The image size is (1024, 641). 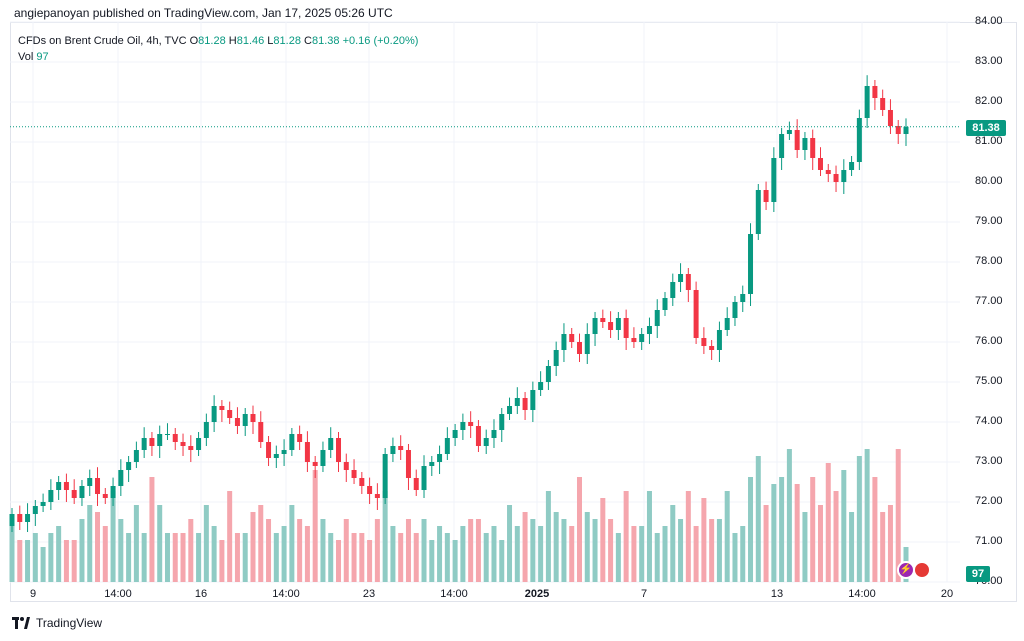 What do you see at coordinates (989, 181) in the screenshot?
I see `y-tick-label: 80.00` at bounding box center [989, 181].